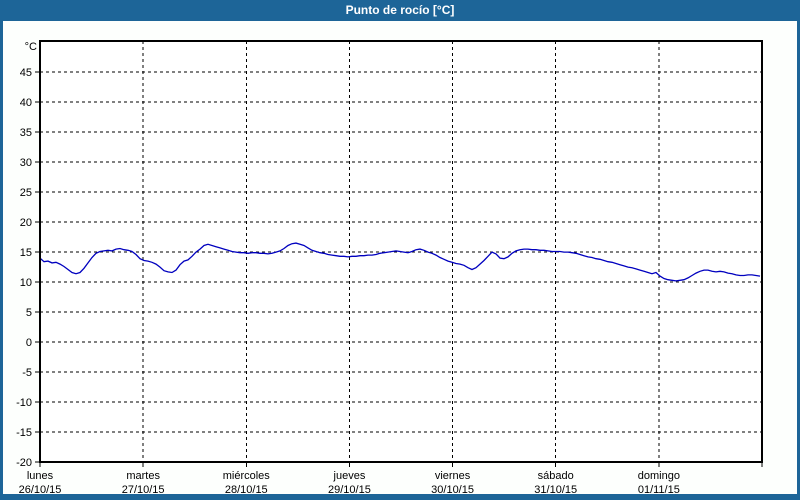  I want to click on x-axis-date-label: 30/10/15, so click(452, 490).